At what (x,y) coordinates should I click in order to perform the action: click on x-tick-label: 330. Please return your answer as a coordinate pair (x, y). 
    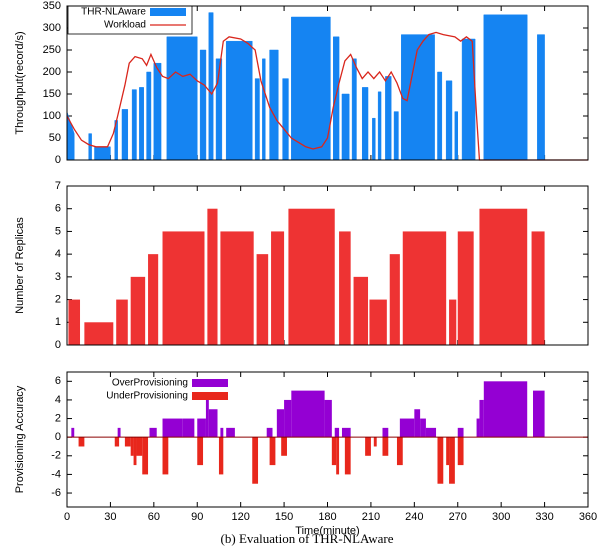
    Looking at the image, I should click on (544, 517).